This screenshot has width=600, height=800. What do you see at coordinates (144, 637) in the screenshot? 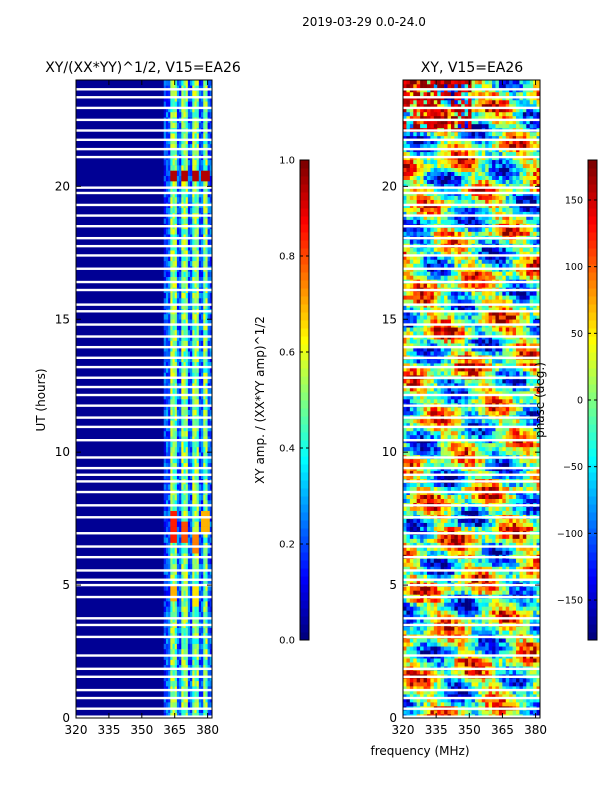
I see `amplitude-flag-row` at bounding box center [144, 637].